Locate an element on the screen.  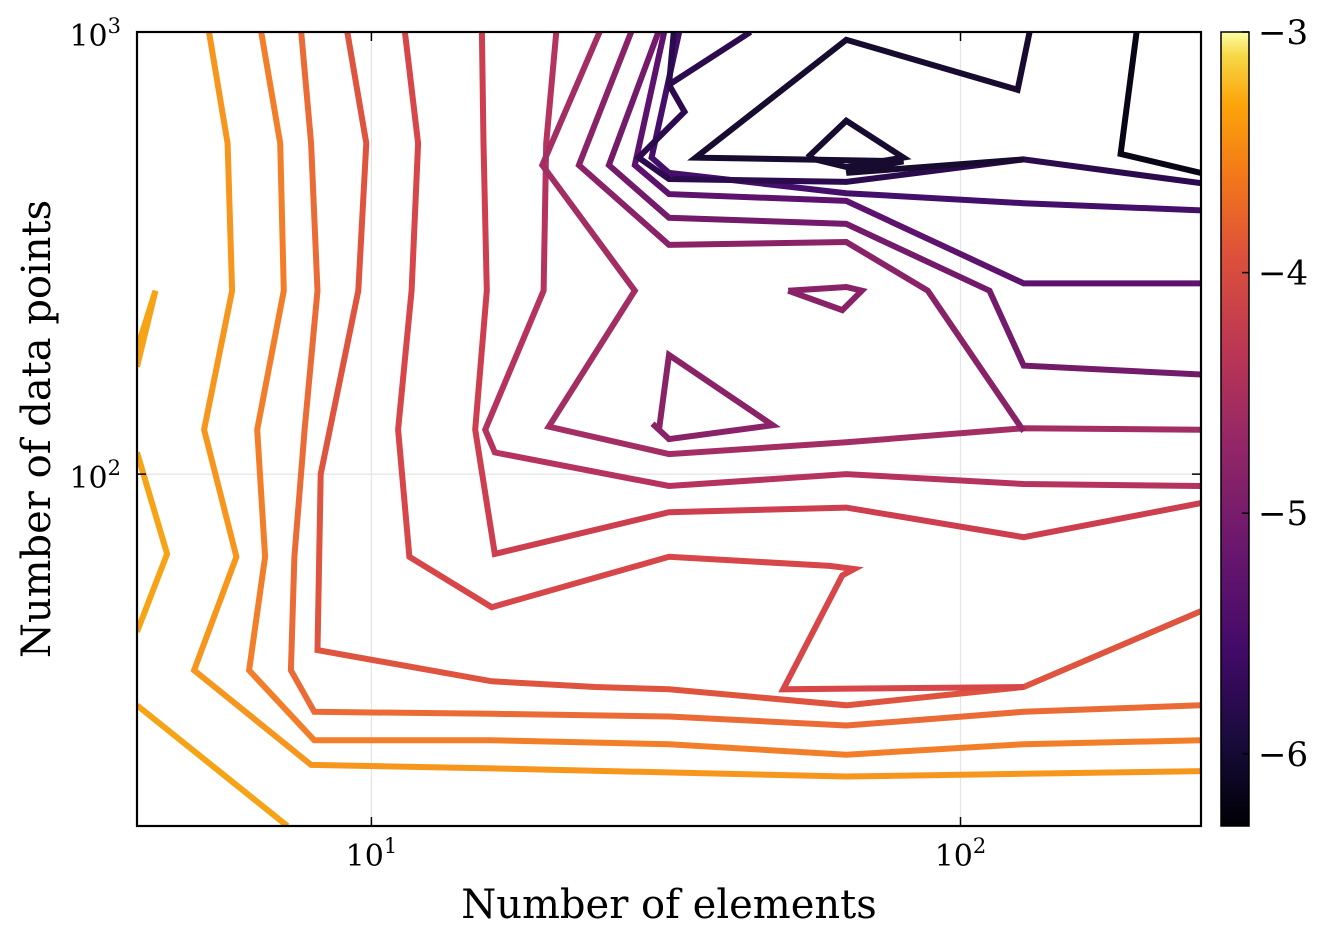
y-axis-label: Number of data points is located at coordinates (37, 429).